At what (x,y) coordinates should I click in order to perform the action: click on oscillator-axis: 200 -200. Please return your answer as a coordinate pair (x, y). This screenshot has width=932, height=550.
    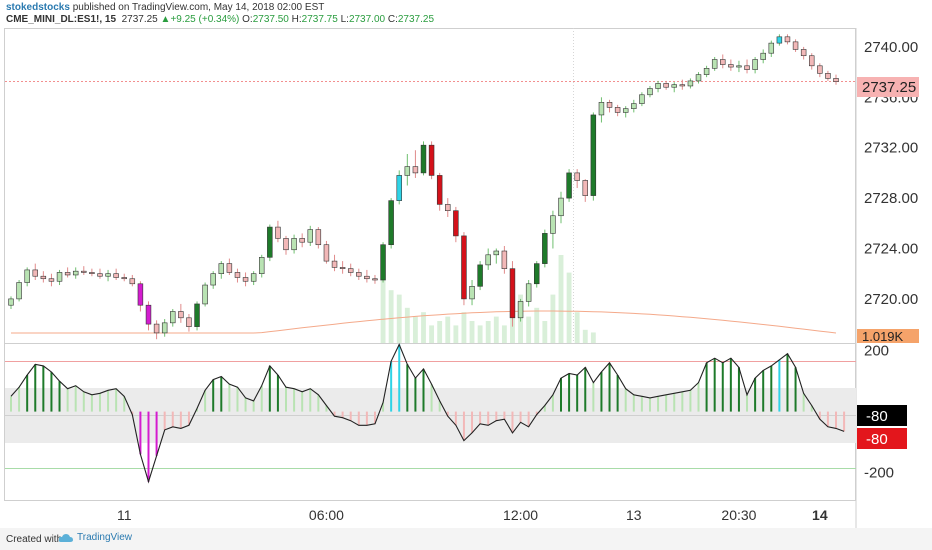
    Looking at the image, I should click on (879, 412).